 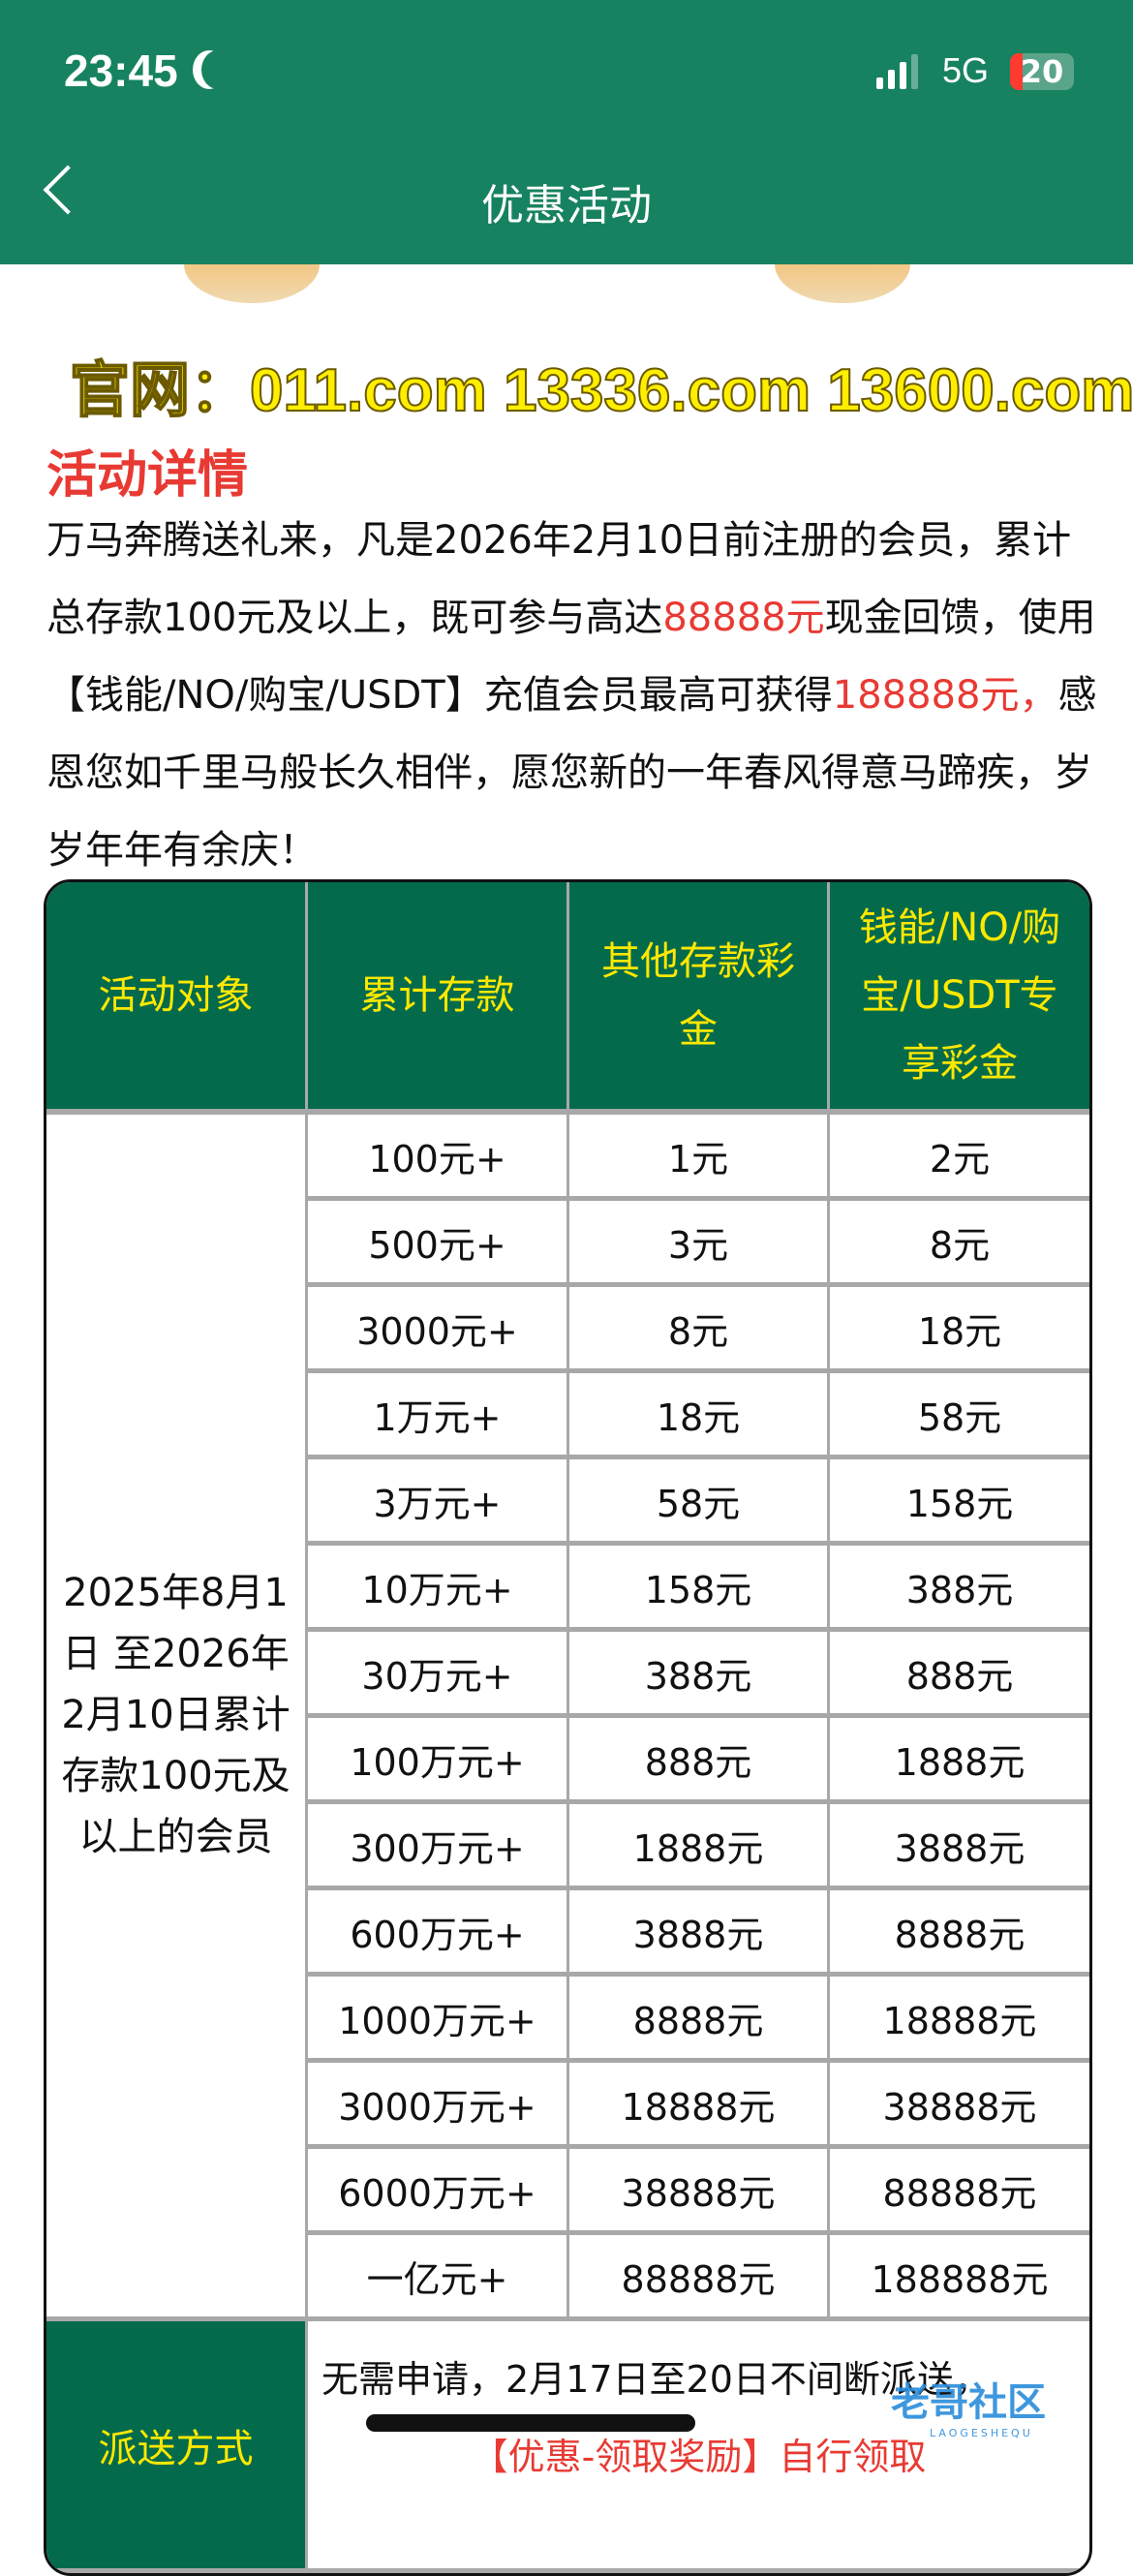 I want to click on page-title: 优惠活动, so click(x=566, y=205).